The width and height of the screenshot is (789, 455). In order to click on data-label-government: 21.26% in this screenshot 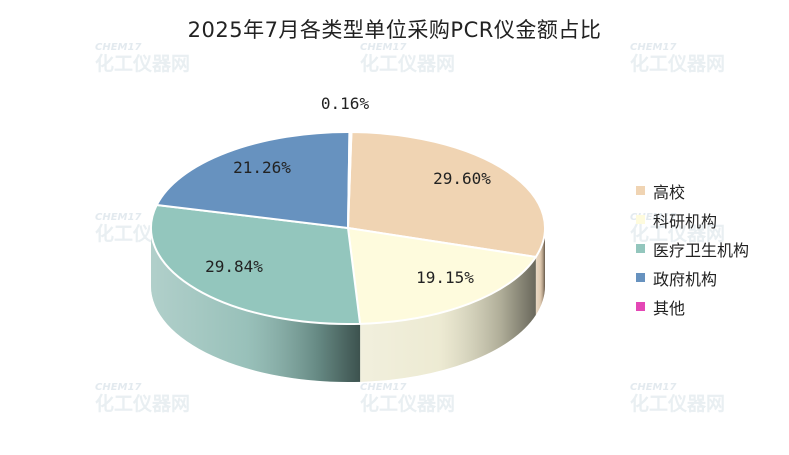, I will do `click(262, 167)`.